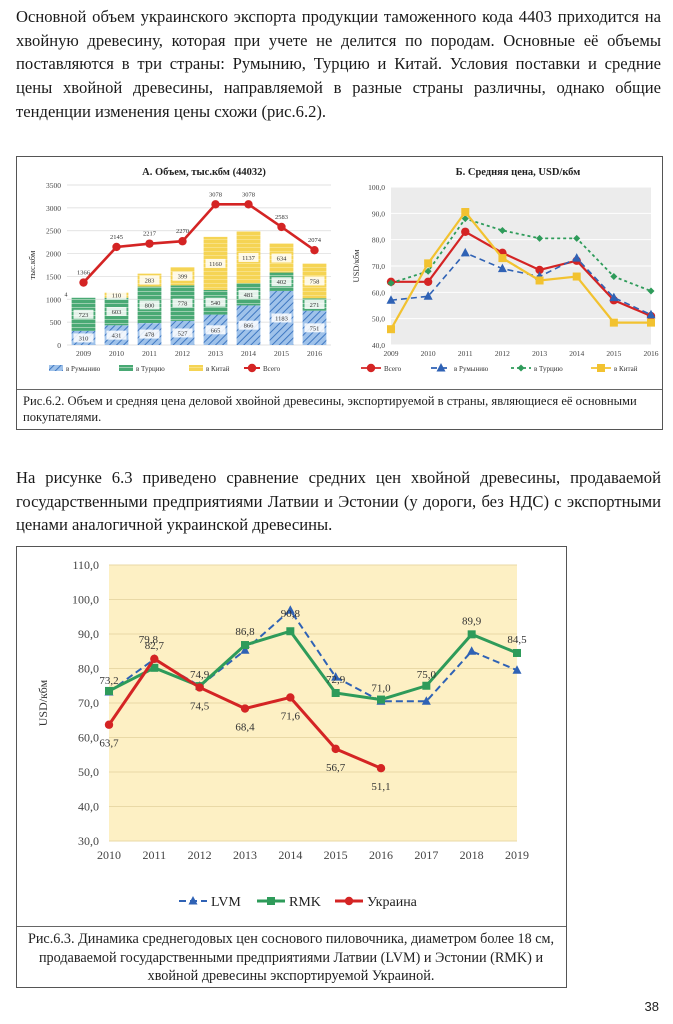 This screenshot has height=1024, width=673. I want to click on chart-b-xtick: 2010, so click(428, 353).